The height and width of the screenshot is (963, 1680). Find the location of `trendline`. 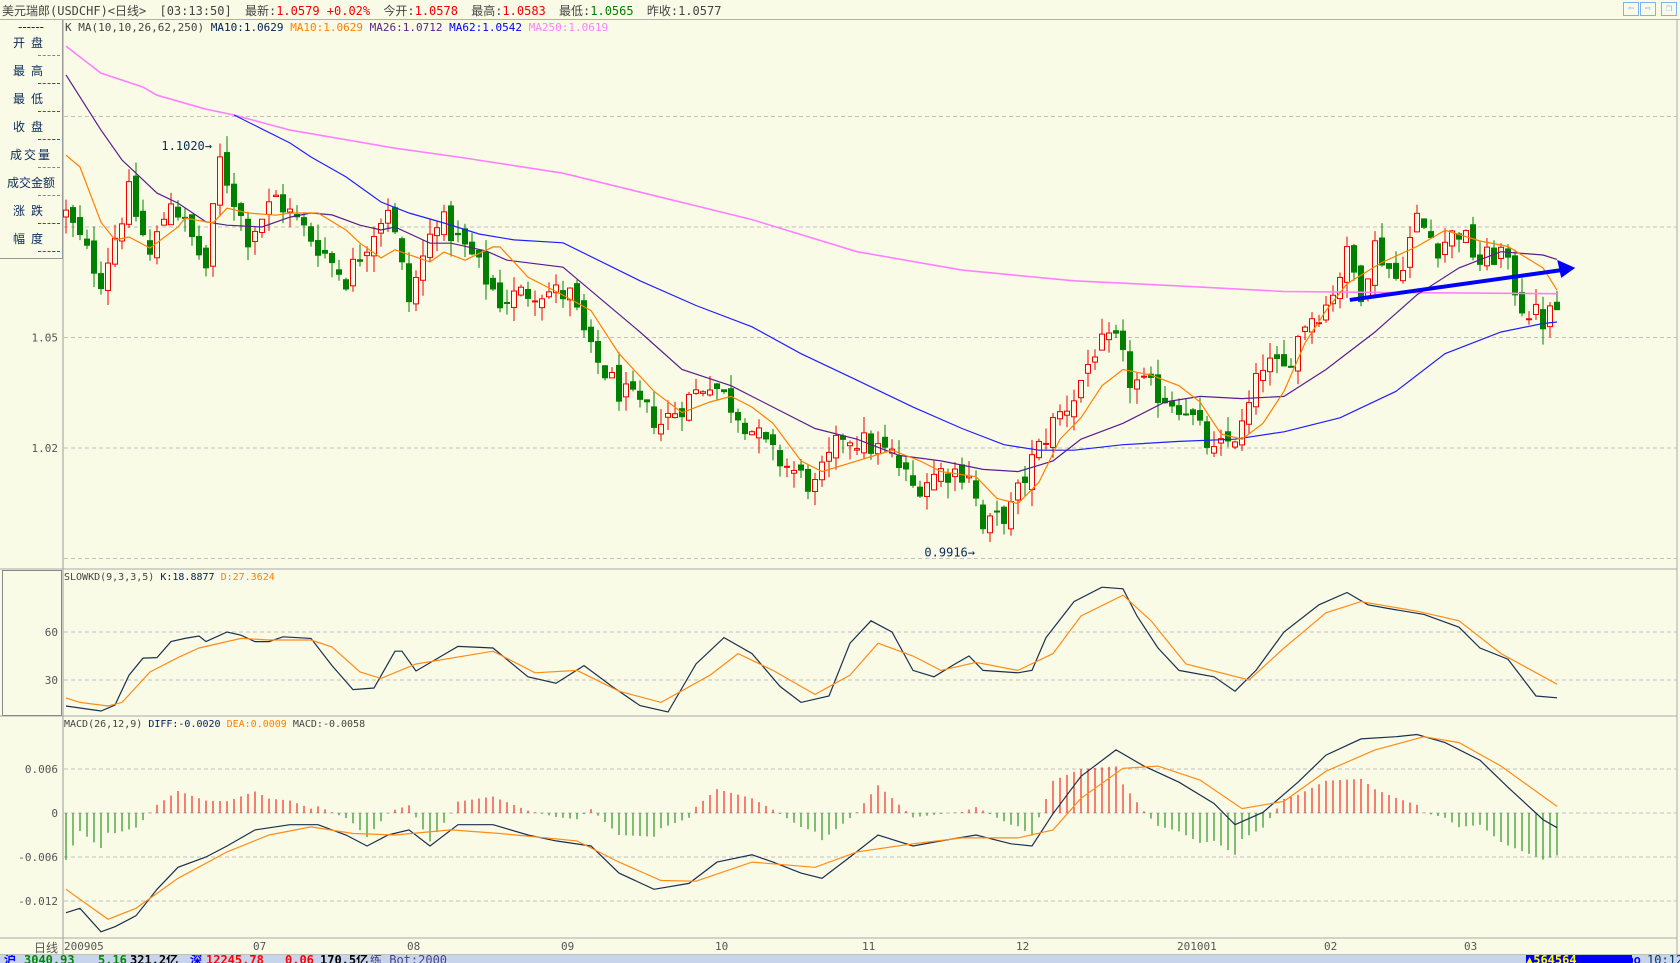

trendline is located at coordinates (1456, 284).